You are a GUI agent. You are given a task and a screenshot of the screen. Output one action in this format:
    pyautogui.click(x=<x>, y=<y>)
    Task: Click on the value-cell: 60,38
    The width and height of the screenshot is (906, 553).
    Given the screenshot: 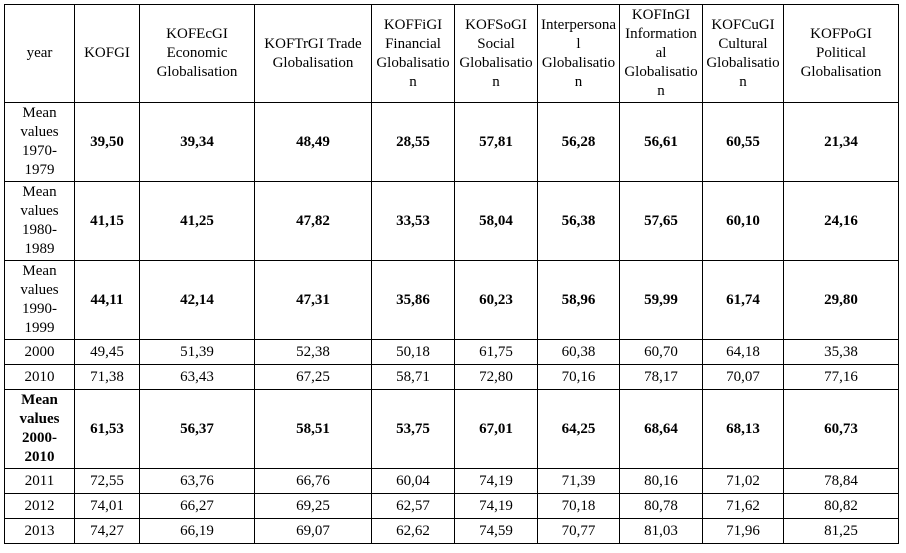 What is the action you would take?
    pyautogui.click(x=578, y=352)
    